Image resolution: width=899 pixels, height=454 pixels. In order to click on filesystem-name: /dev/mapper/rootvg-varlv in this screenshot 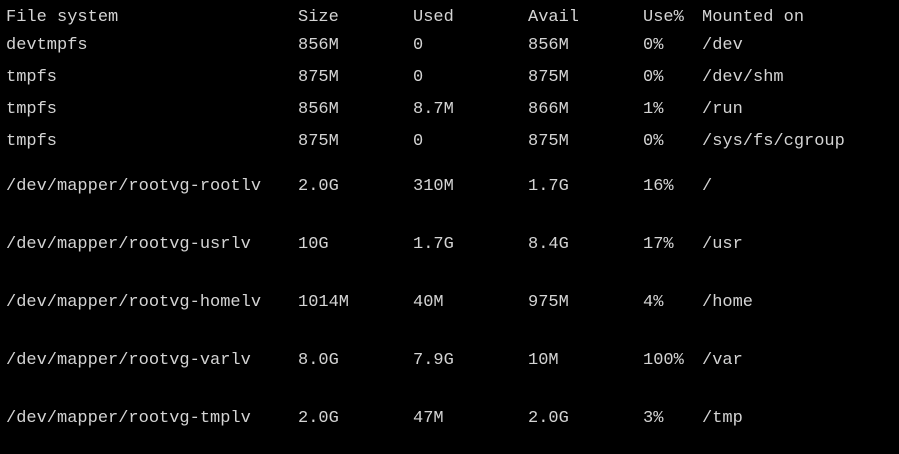, I will do `click(128, 360)`.